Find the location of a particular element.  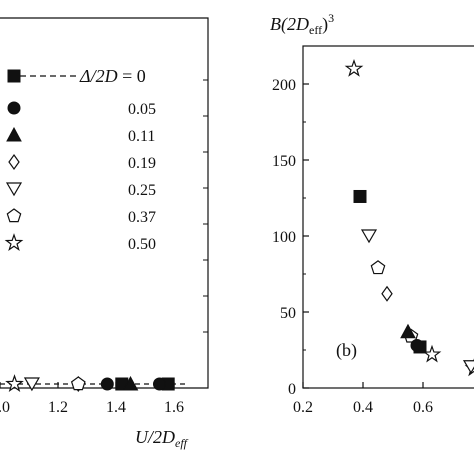

right-y-tick-label: 200 is located at coordinates (284, 85).